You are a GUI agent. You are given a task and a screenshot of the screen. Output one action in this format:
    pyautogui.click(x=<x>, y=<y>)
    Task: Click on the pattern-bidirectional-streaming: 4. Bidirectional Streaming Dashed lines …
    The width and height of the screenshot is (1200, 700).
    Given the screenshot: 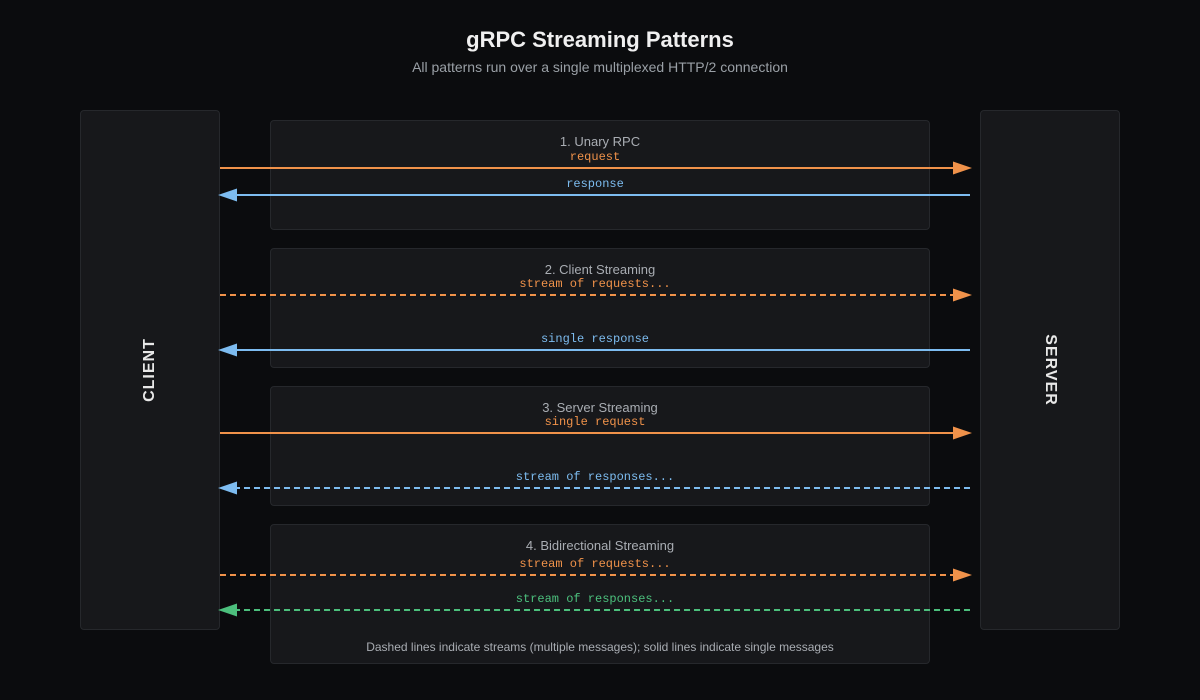 What is the action you would take?
    pyautogui.click(x=600, y=594)
    